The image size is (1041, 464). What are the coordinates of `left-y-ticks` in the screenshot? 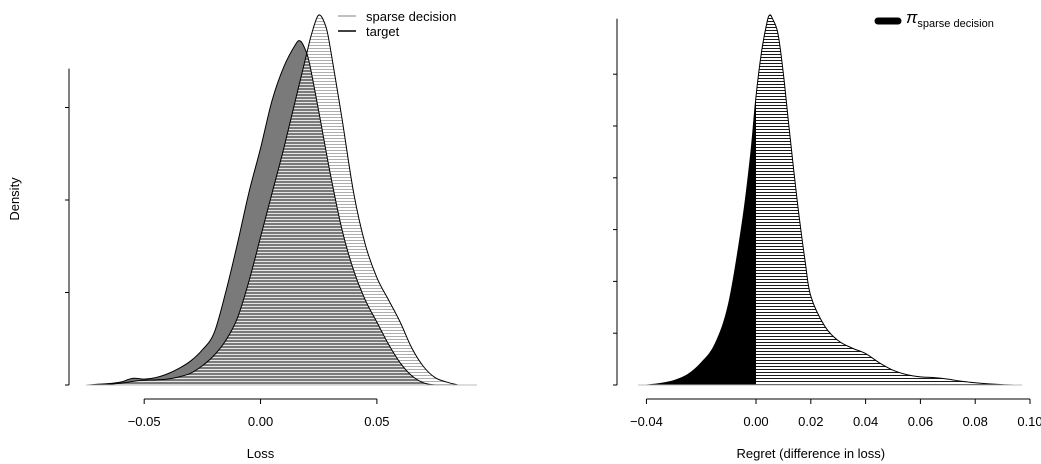 It's located at (67, 246).